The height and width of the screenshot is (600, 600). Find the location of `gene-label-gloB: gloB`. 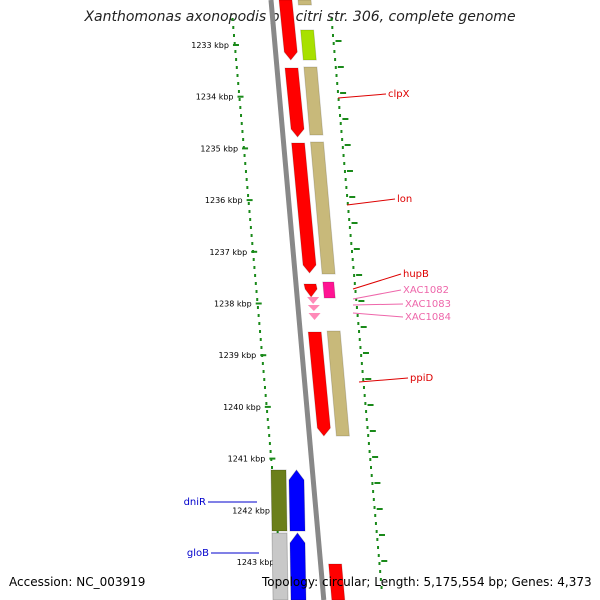

gene-label-gloB: gloB is located at coordinates (198, 553).